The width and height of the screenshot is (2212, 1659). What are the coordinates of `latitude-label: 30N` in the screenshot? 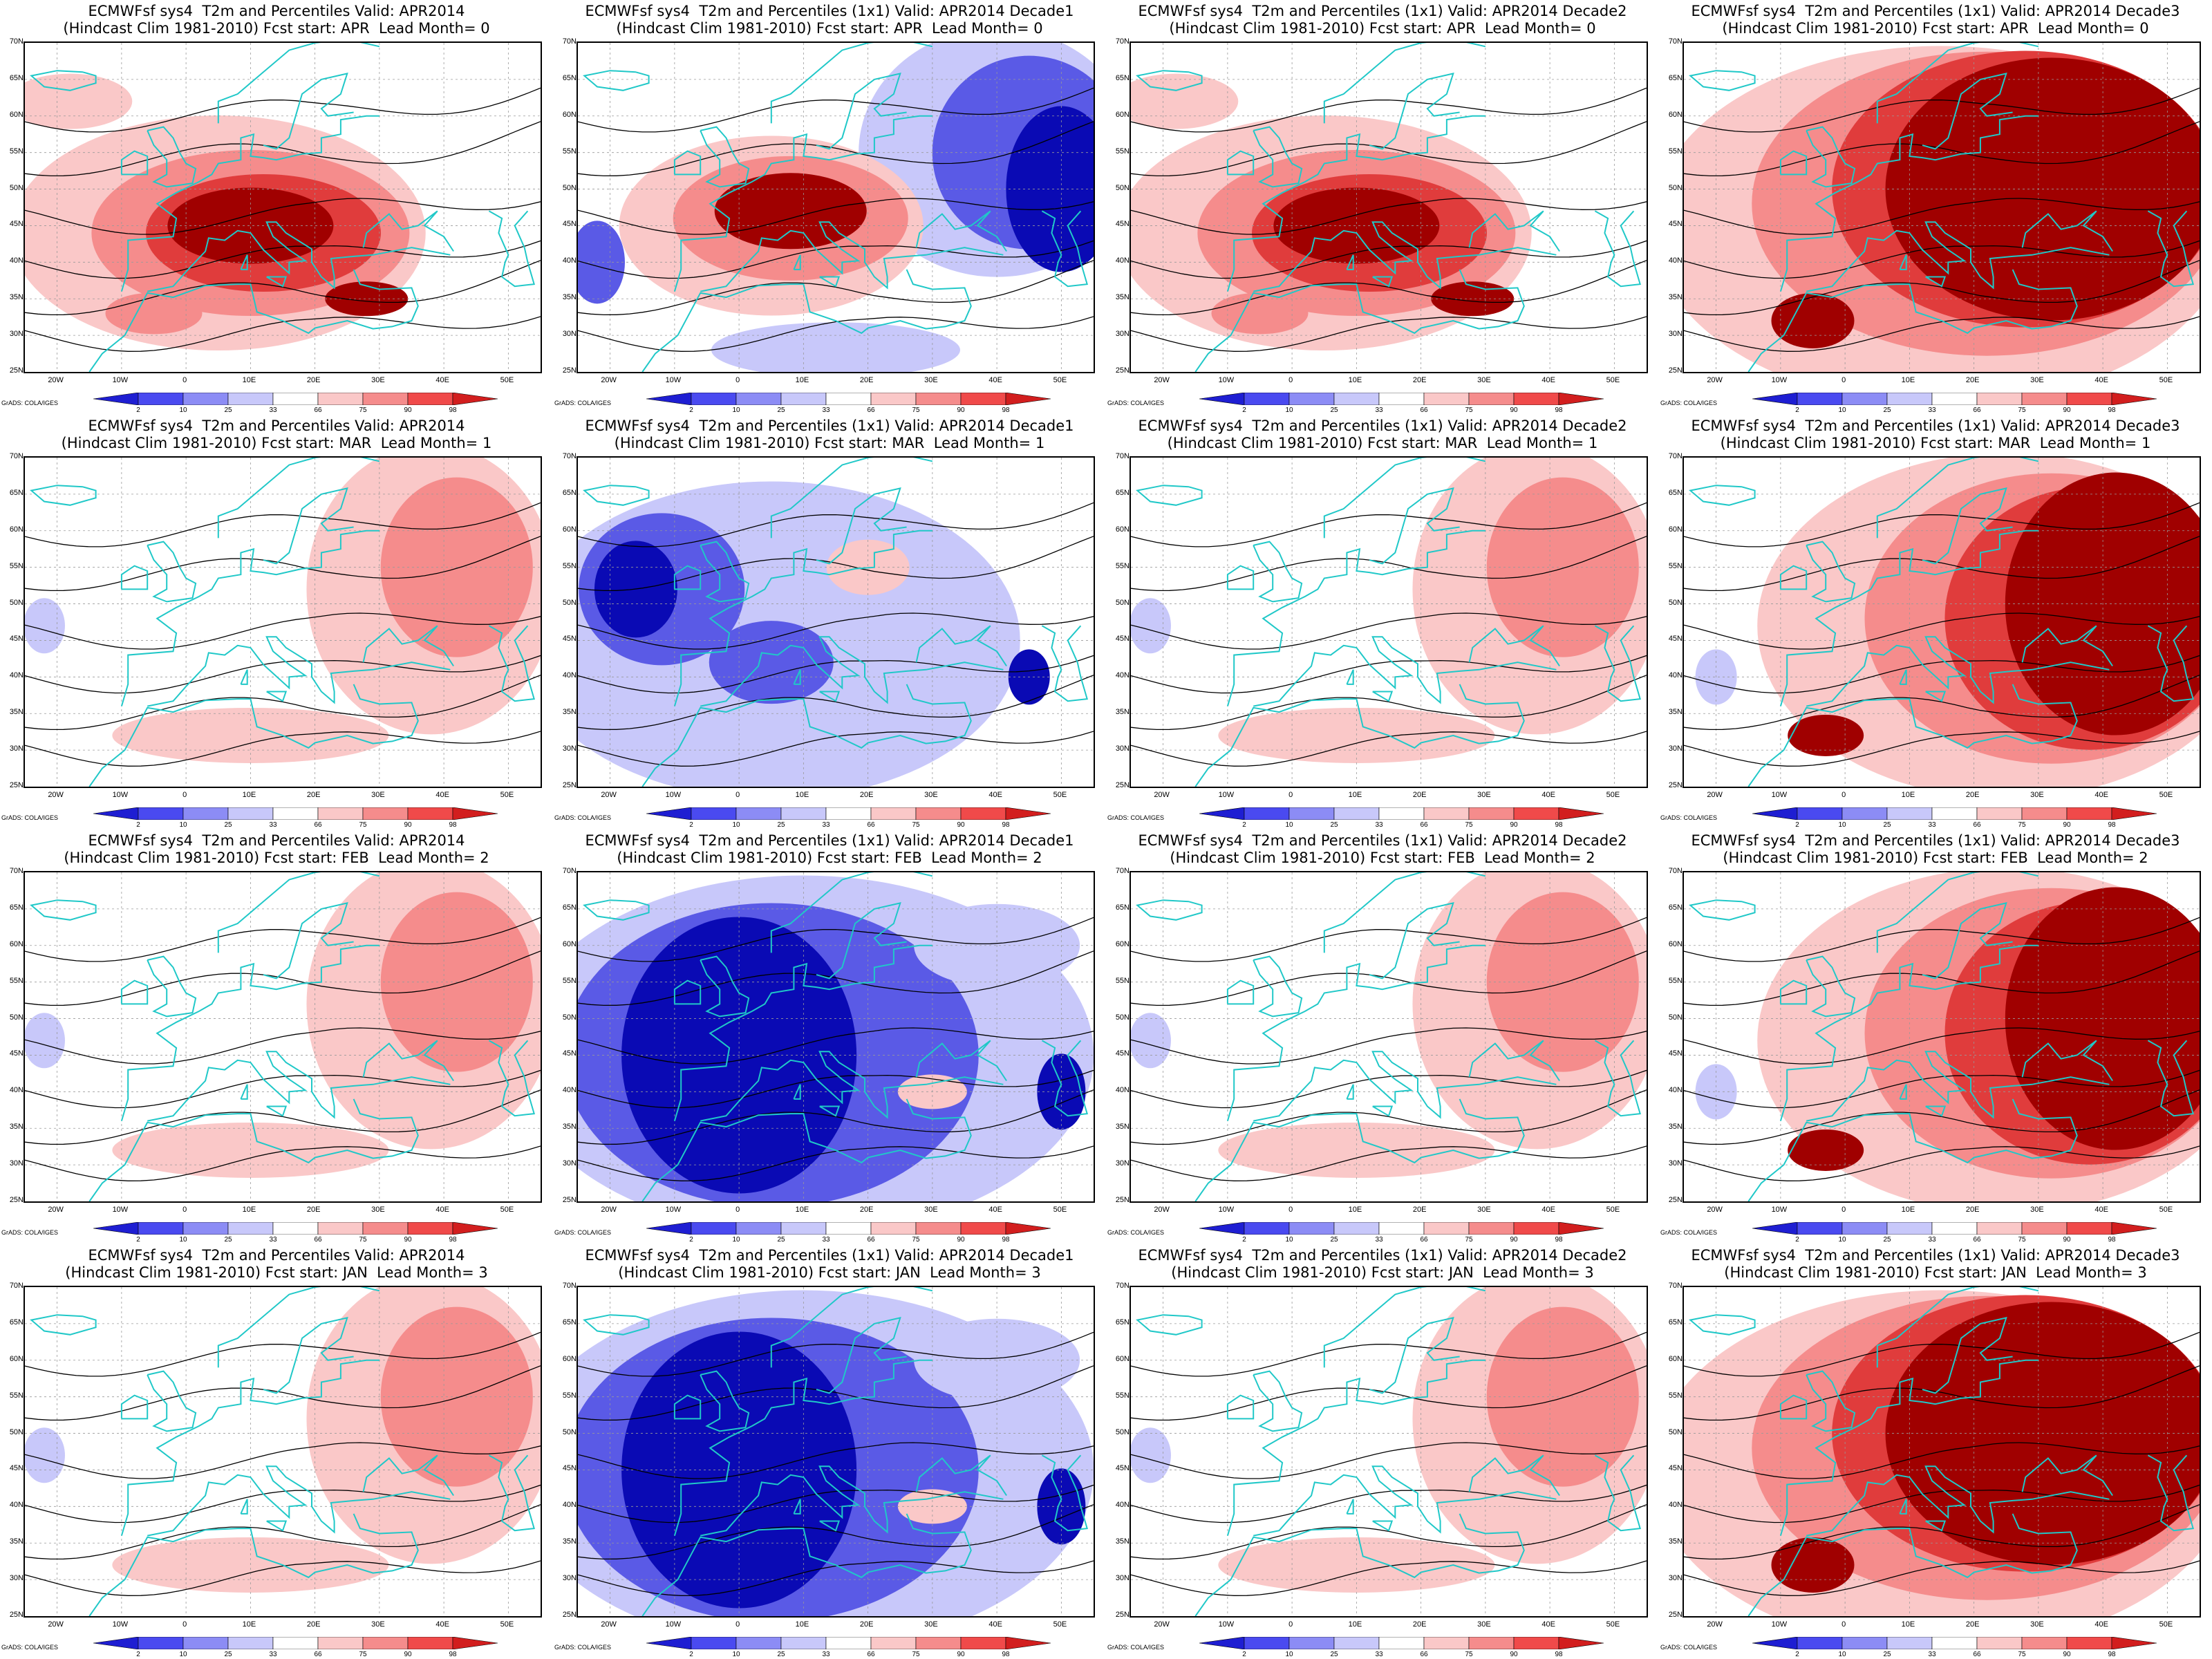 It's located at (16, 334).